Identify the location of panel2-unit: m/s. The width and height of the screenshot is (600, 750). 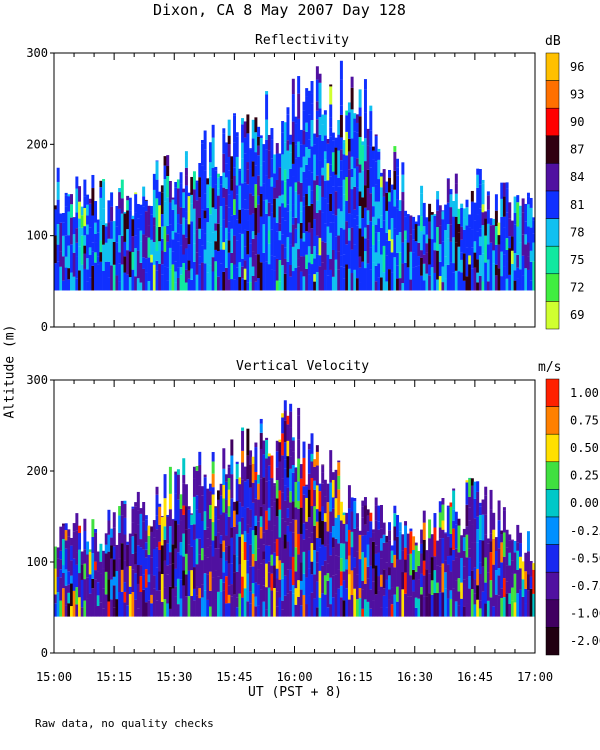
(550, 367).